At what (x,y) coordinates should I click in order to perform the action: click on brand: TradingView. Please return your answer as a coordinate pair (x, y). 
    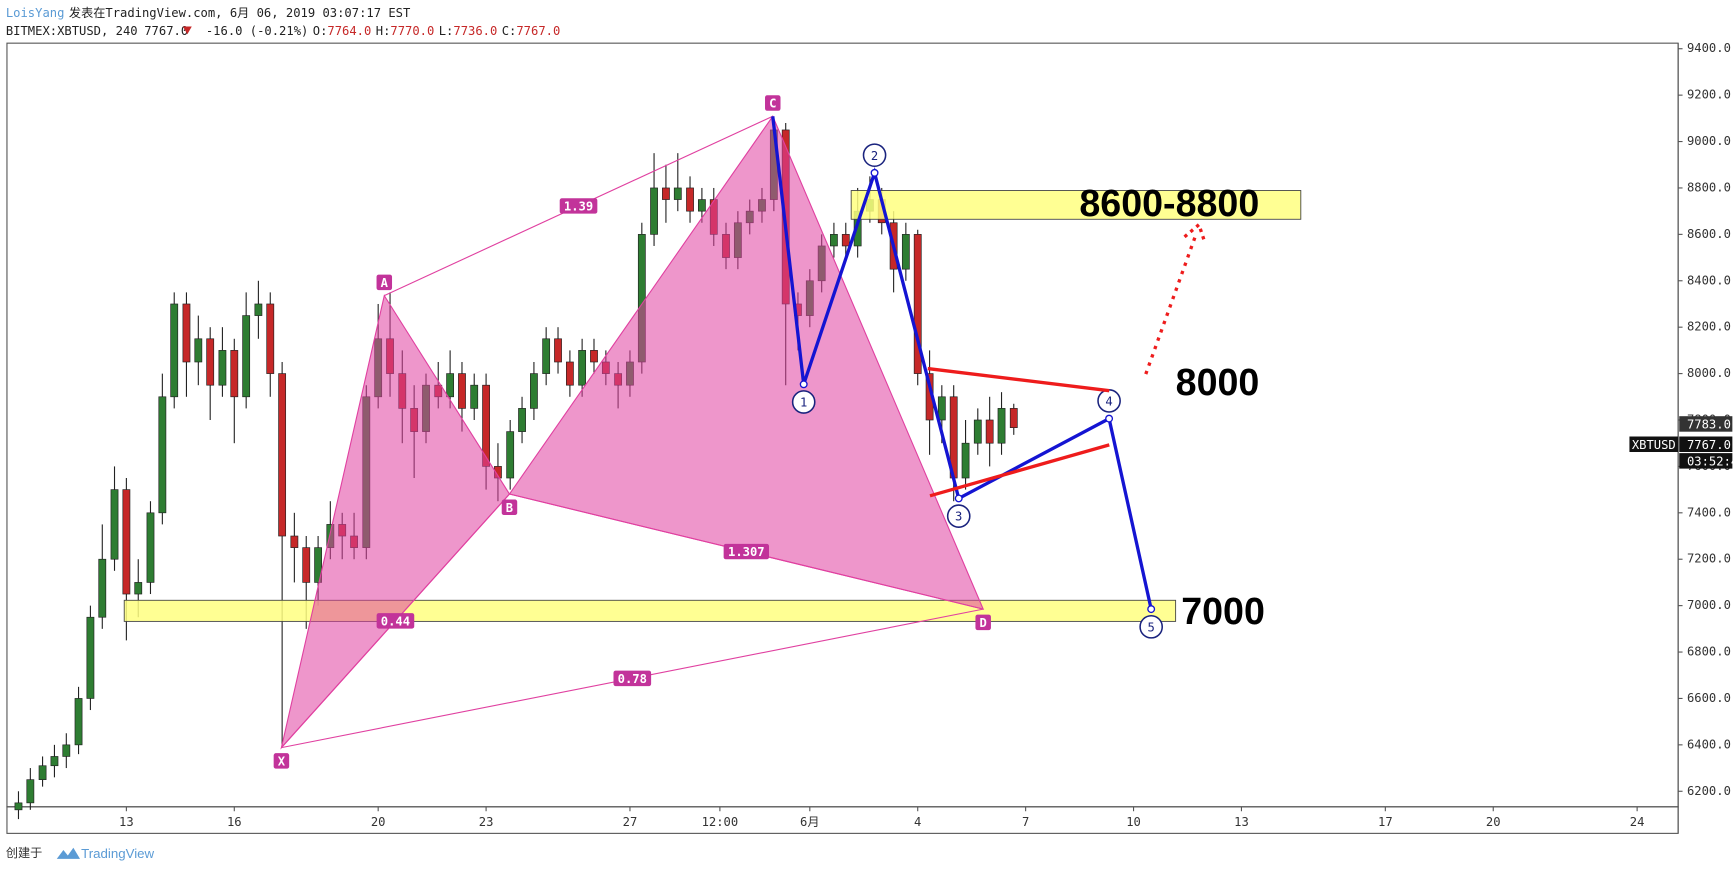
    Looking at the image, I should click on (117, 853).